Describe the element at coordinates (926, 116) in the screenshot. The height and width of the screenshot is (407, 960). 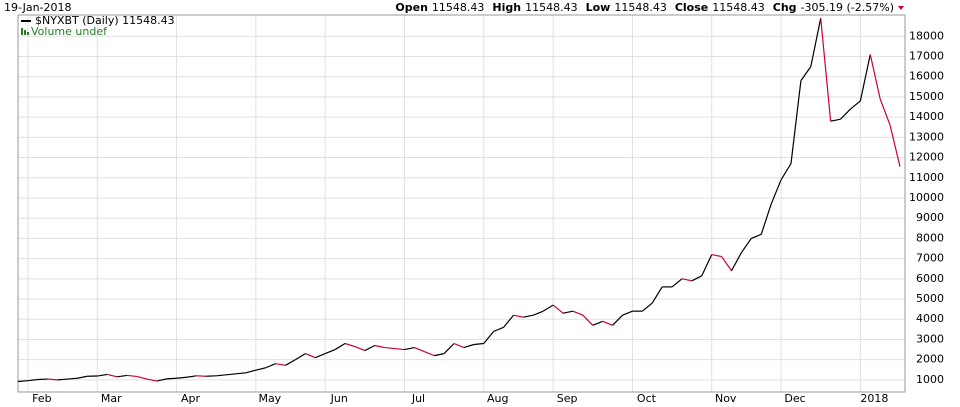
I see `y-tick-label: 14000` at that location.